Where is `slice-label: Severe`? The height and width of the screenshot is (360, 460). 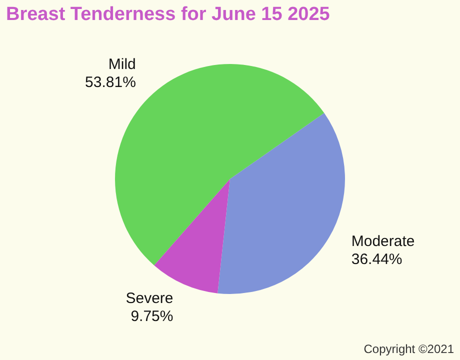 slice-label: Severe is located at coordinates (150, 299).